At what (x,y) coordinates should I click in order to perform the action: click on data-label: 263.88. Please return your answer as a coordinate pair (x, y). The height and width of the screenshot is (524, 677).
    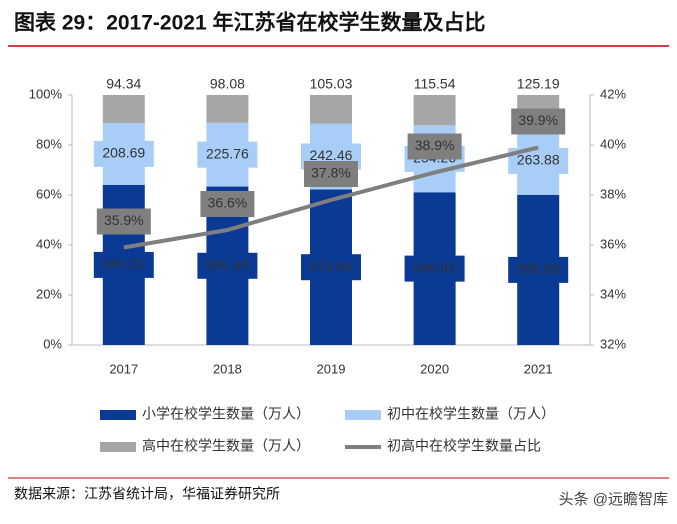
    Looking at the image, I should click on (538, 160).